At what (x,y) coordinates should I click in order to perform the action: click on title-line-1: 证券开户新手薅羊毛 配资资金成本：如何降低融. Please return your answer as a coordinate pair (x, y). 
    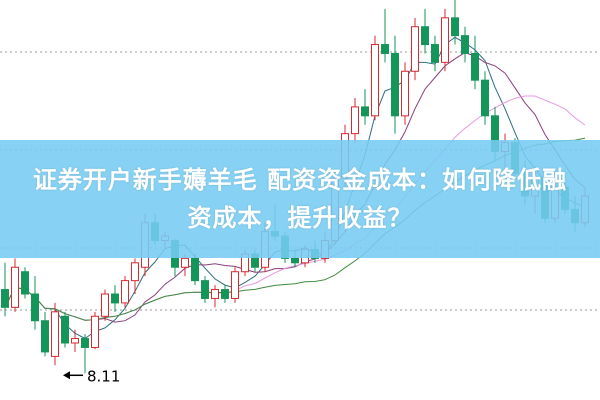
    Looking at the image, I should click on (300, 180).